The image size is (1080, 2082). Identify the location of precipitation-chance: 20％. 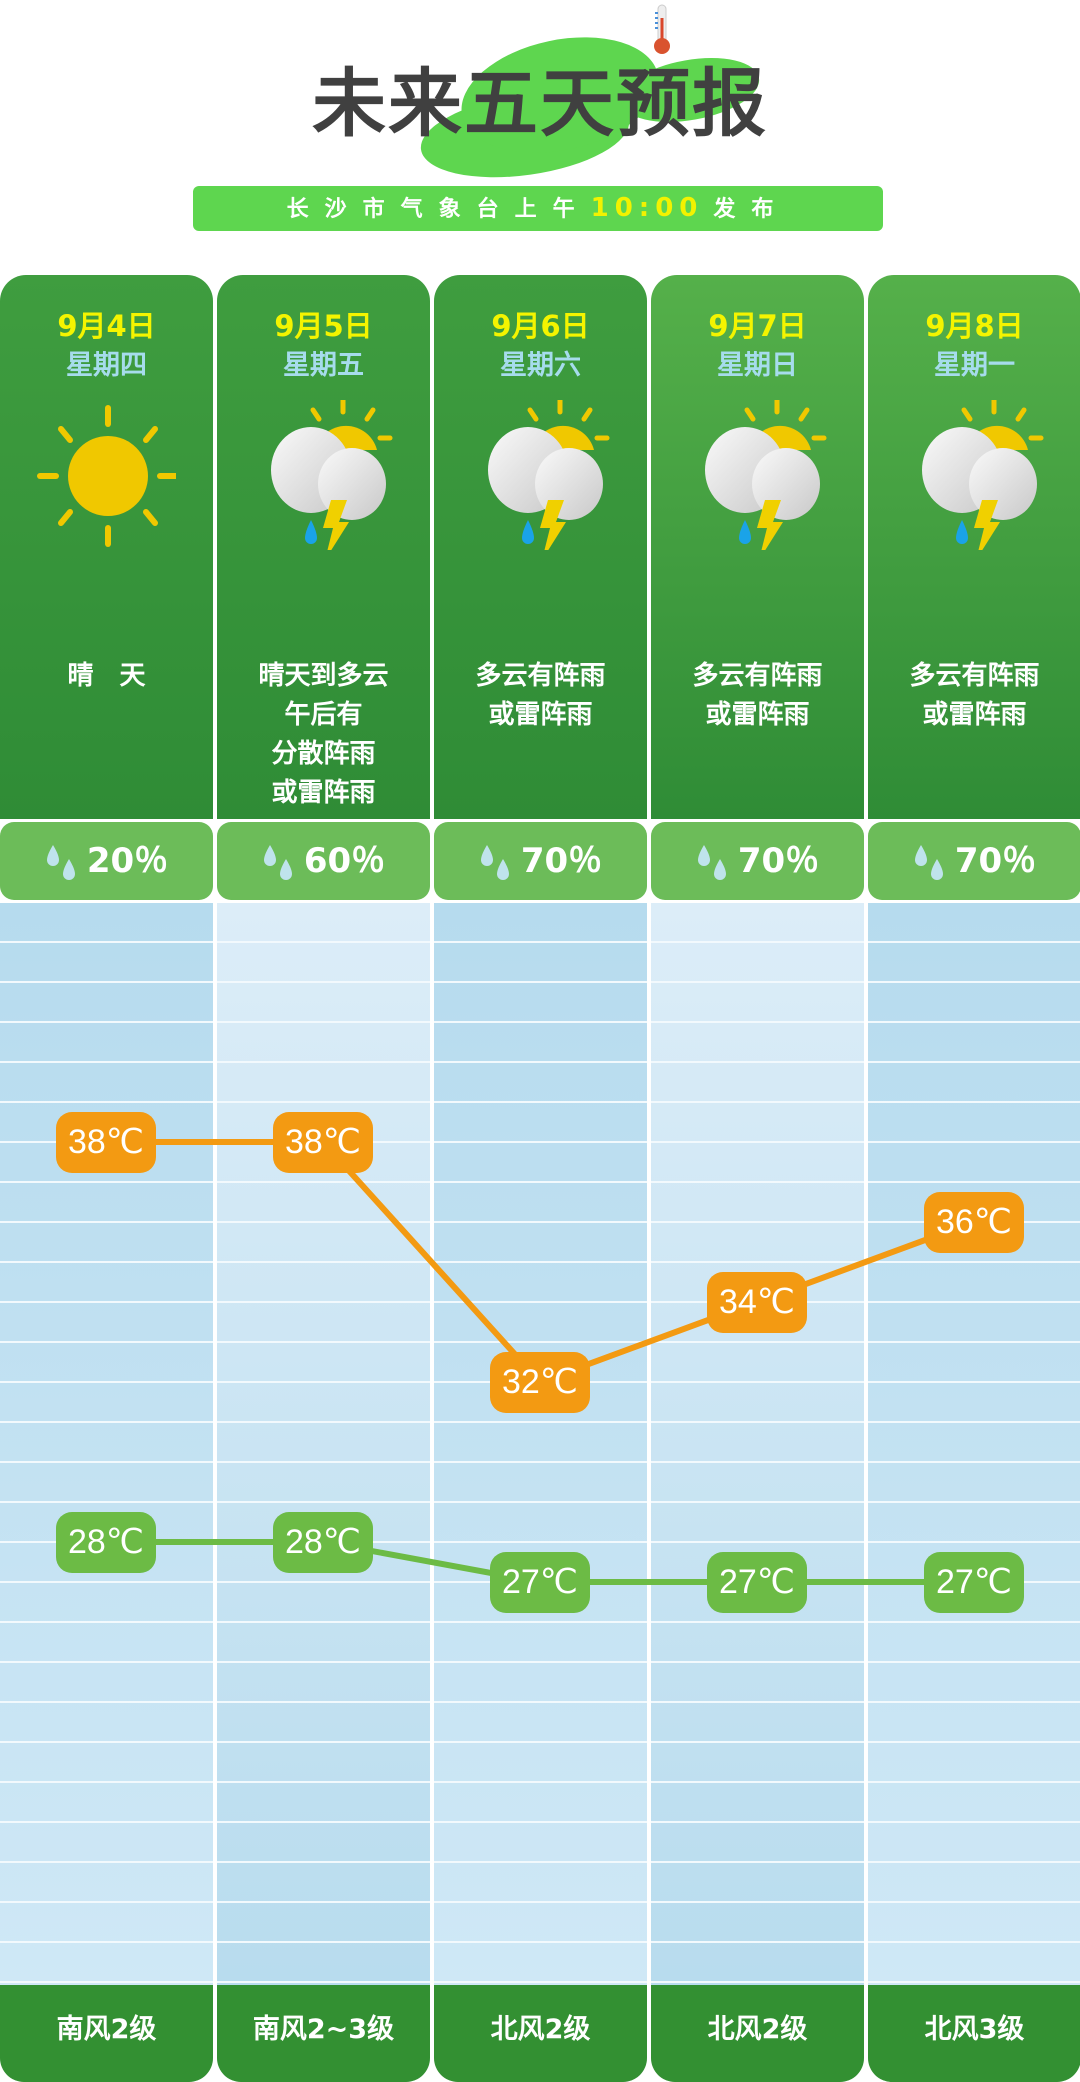
(106, 861).